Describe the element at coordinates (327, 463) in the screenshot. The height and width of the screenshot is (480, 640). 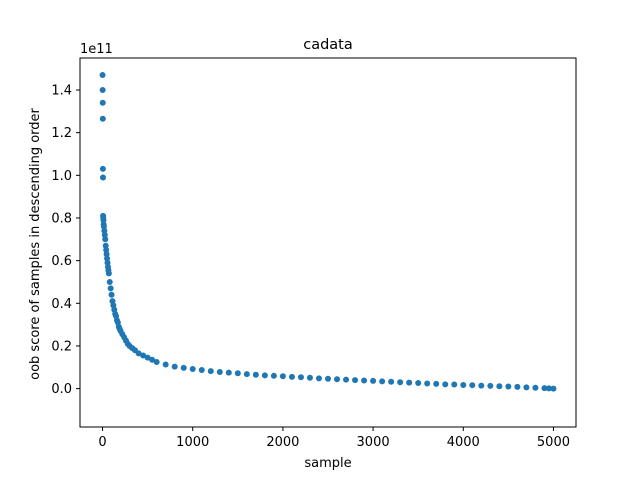
I see `x-axis-label: sample` at that location.